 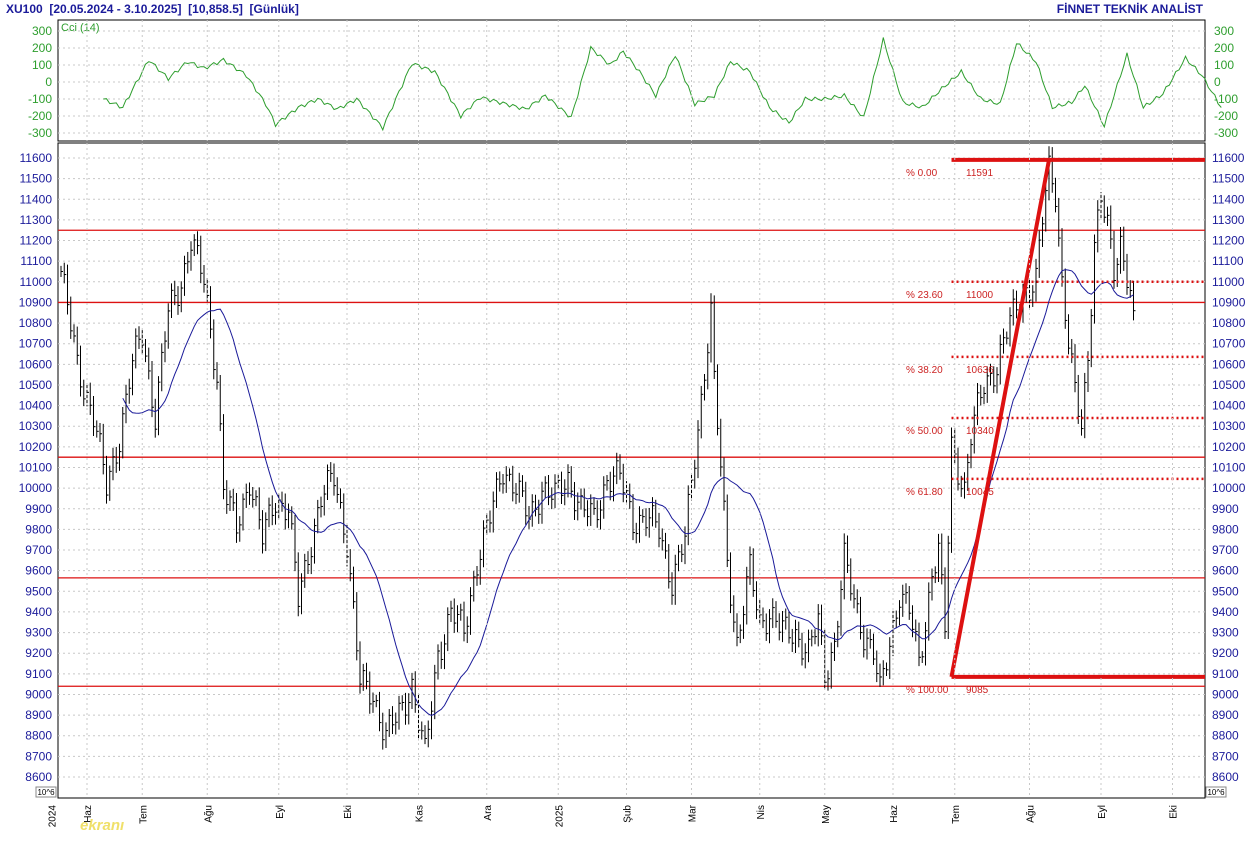 What do you see at coordinates (48, 82) in the screenshot?
I see `cci-tick-label-left: 0` at bounding box center [48, 82].